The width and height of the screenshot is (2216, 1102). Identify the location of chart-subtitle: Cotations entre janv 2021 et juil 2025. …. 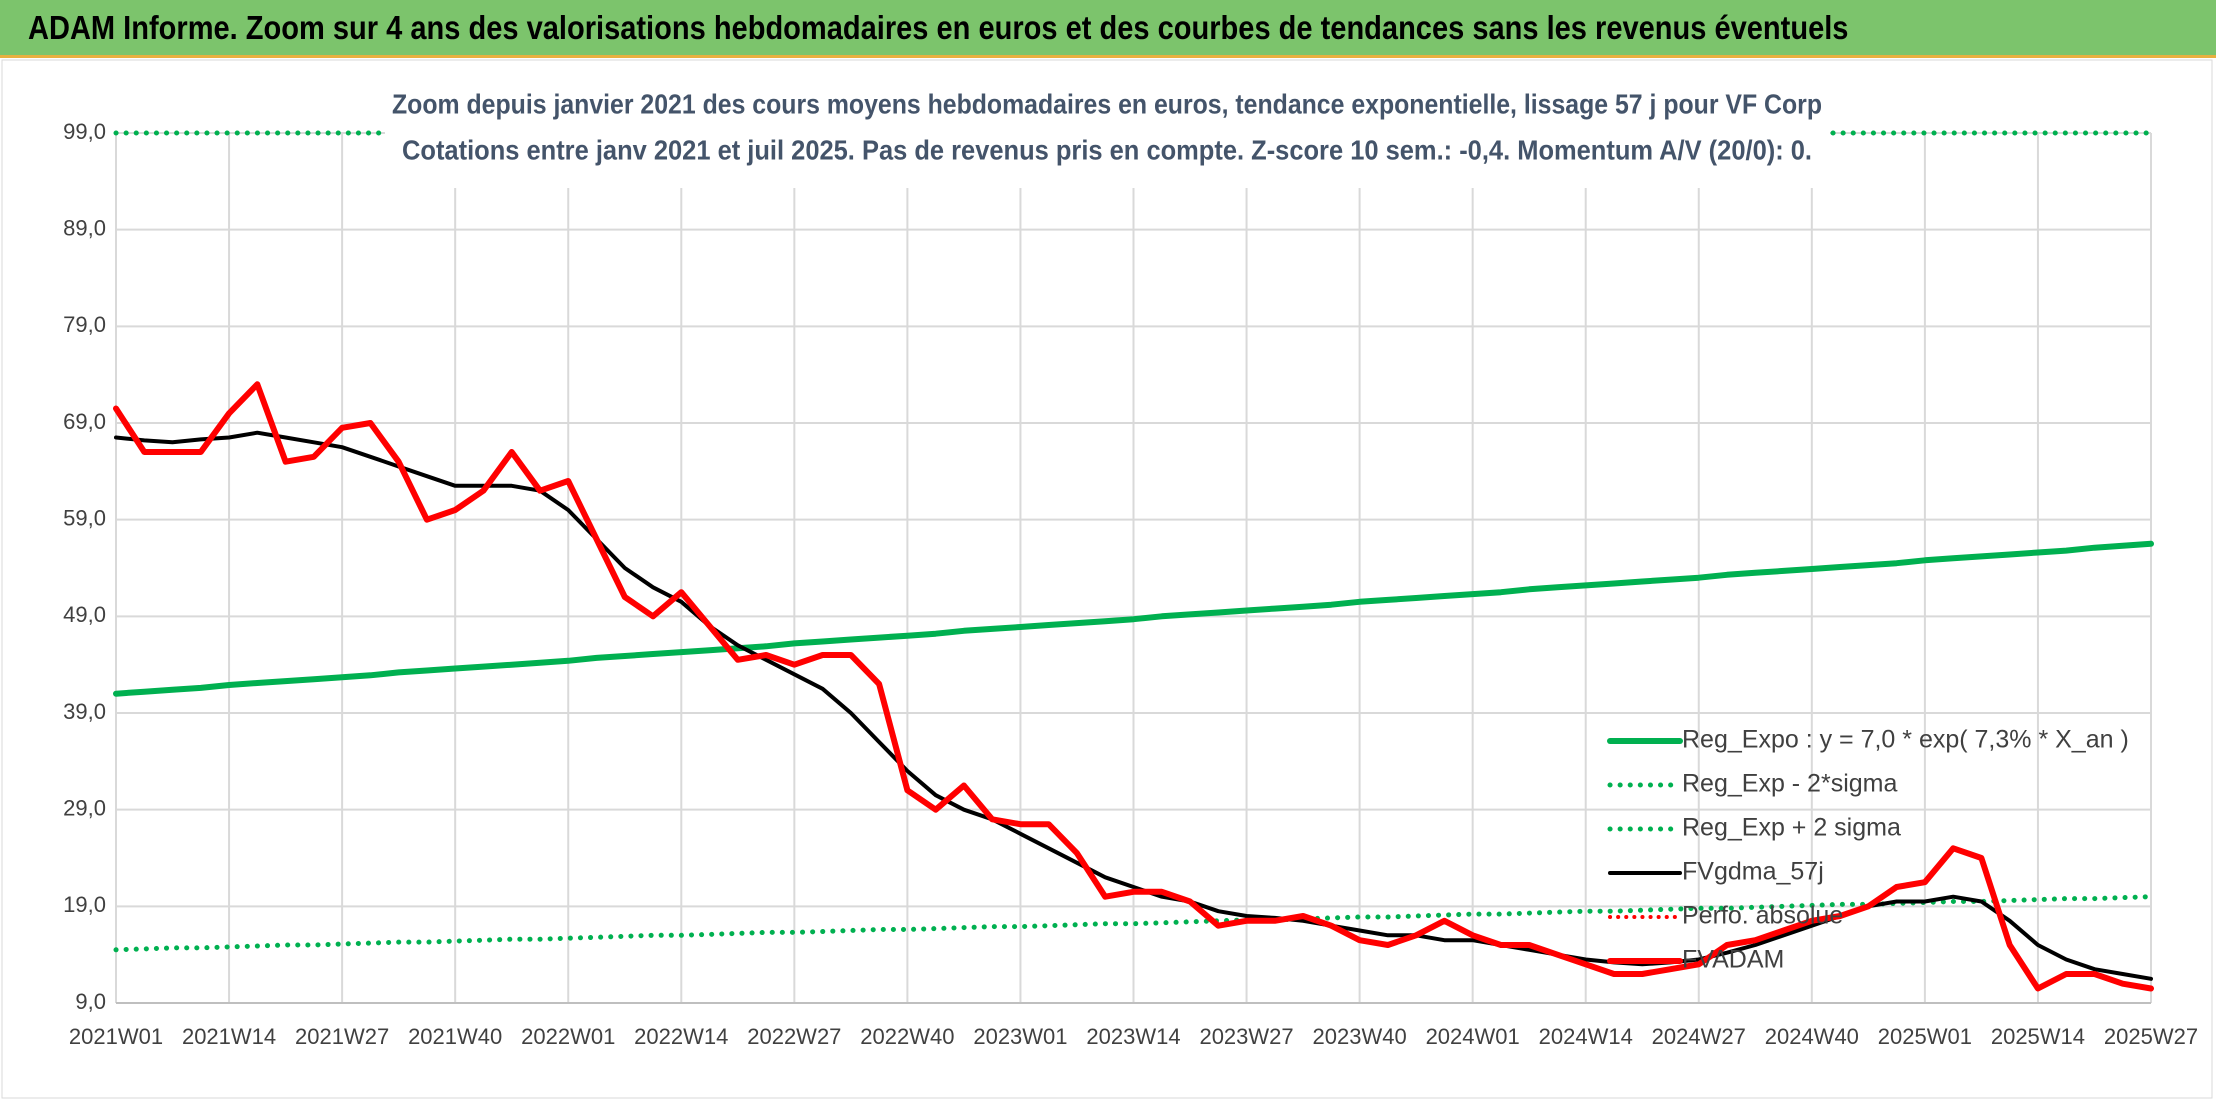
(1107, 149).